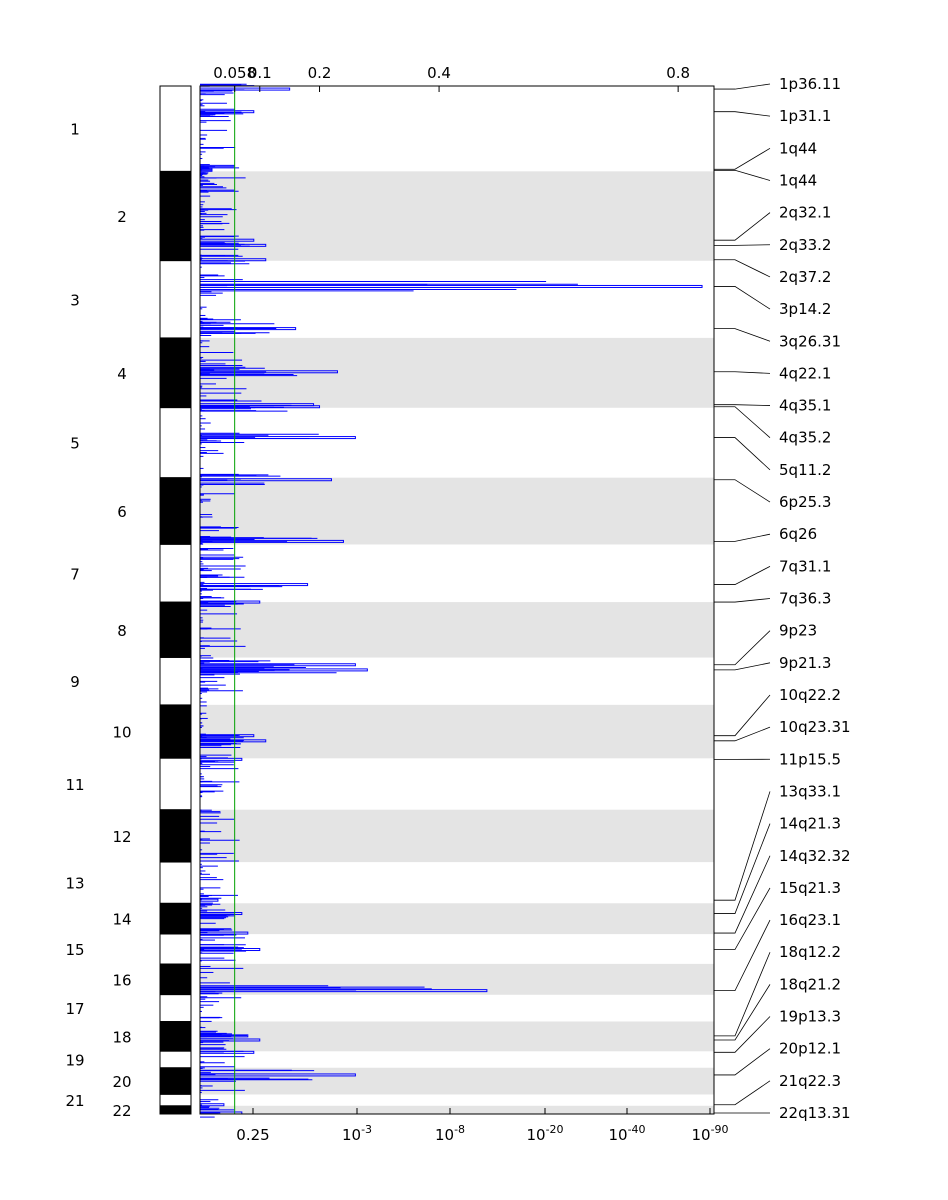 This screenshot has width=948, height=1200. Describe the element at coordinates (260, 73) in the screenshot. I see `top-tick-label: 0.1` at that location.